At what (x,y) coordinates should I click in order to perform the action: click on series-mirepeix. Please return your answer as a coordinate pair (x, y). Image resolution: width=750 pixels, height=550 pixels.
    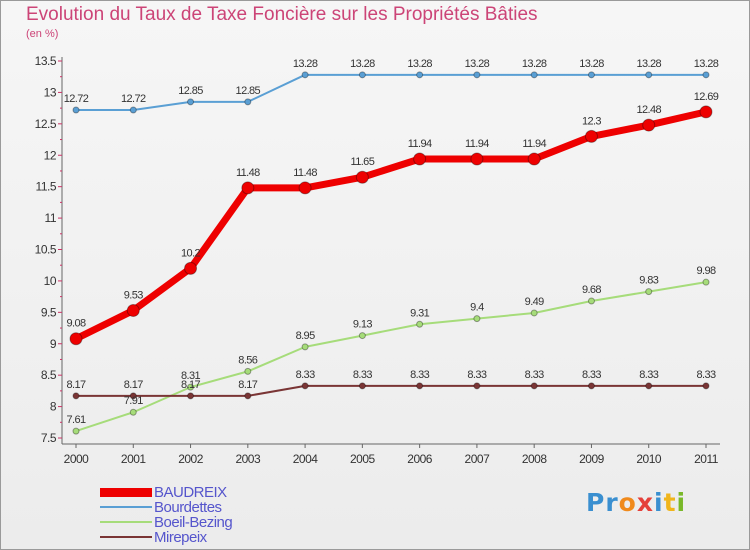
    Looking at the image, I should click on (391, 391).